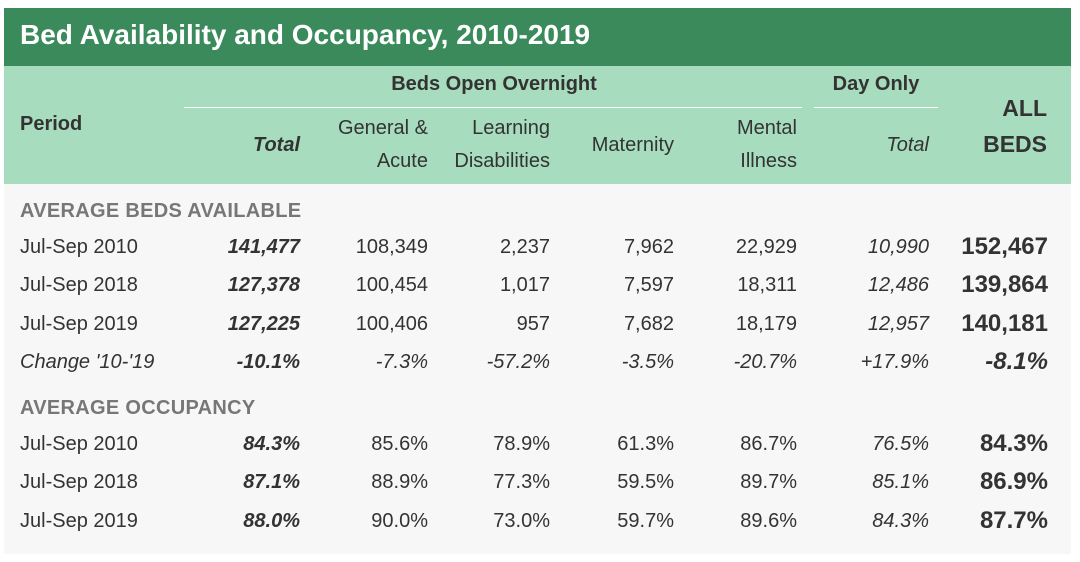  What do you see at coordinates (493, 107) in the screenshot?
I see `overnight-underline` at bounding box center [493, 107].